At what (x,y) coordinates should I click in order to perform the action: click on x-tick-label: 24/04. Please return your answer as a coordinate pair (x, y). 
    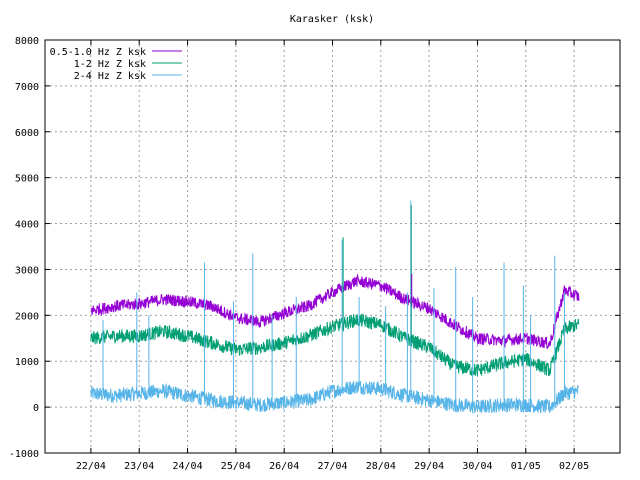
    Looking at the image, I should click on (187, 466).